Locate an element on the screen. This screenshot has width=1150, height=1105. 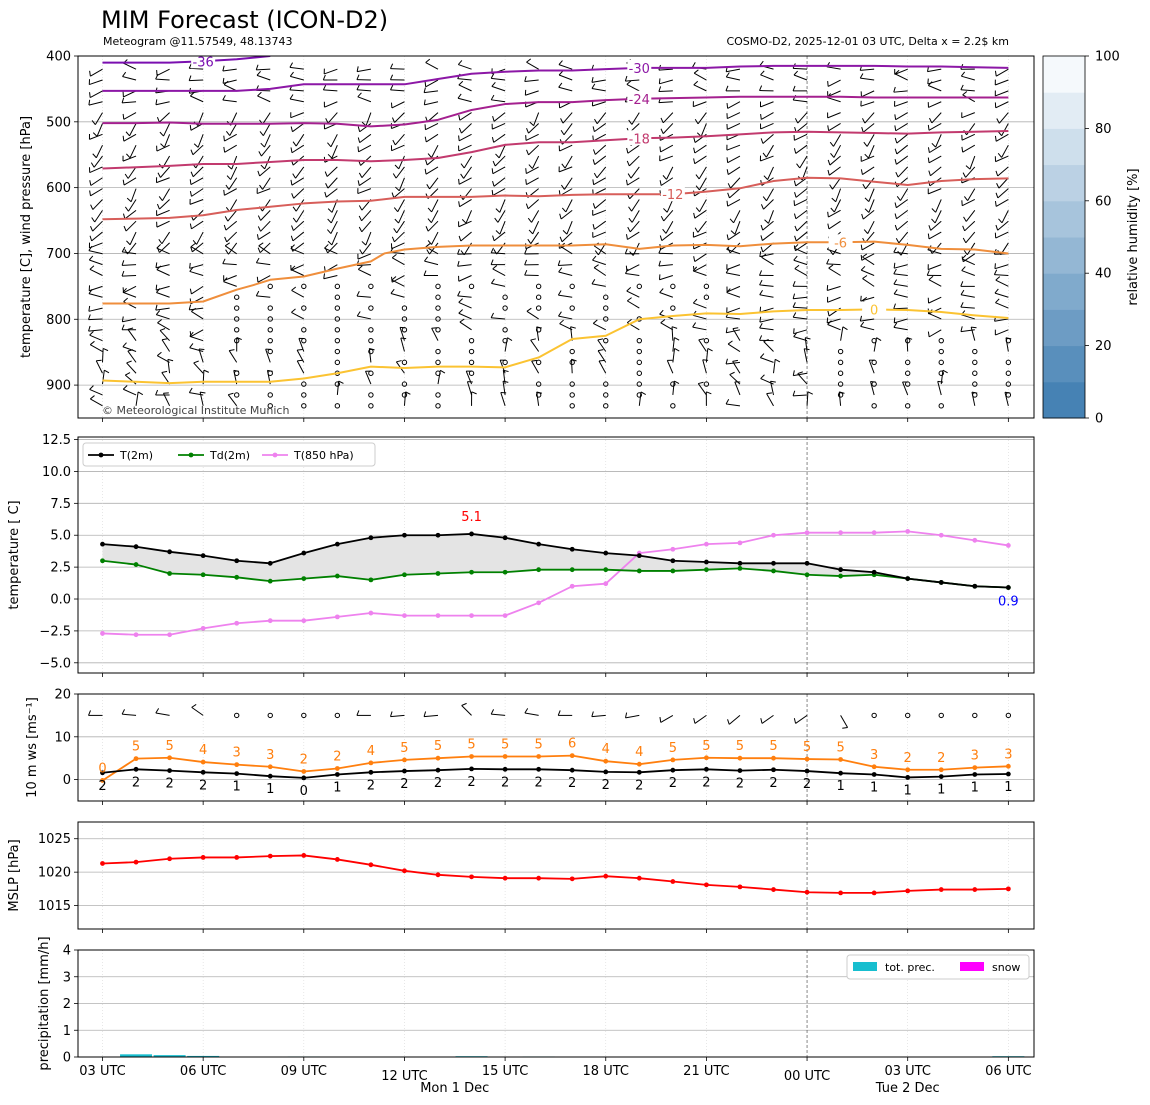
wind-value-label: 1 is located at coordinates (1008, 787).